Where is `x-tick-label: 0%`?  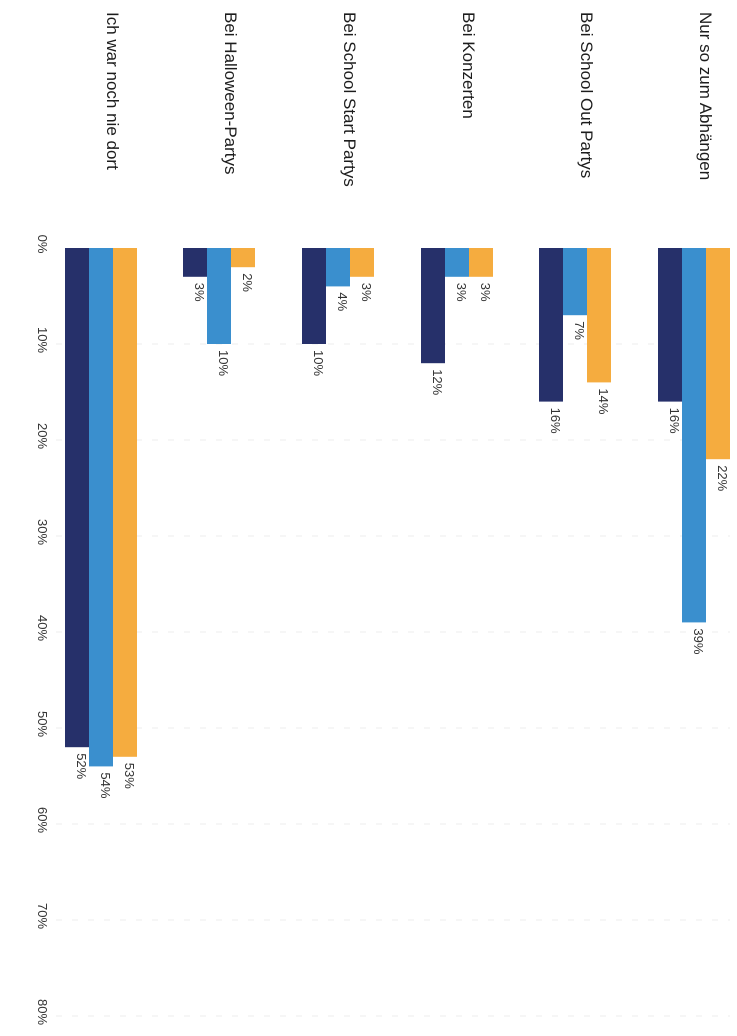
x-tick-label: 0% is located at coordinates (42, 244).